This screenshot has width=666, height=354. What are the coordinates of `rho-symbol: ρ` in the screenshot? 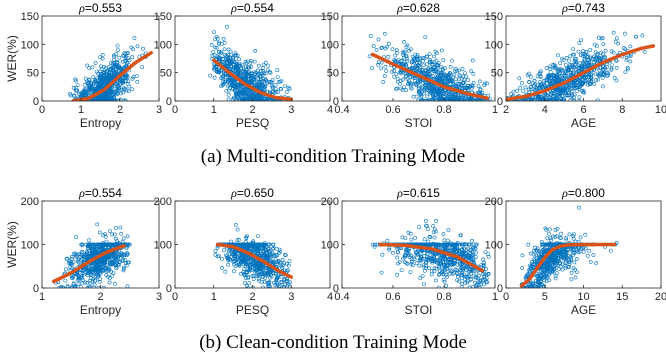 It's located at (564, 8).